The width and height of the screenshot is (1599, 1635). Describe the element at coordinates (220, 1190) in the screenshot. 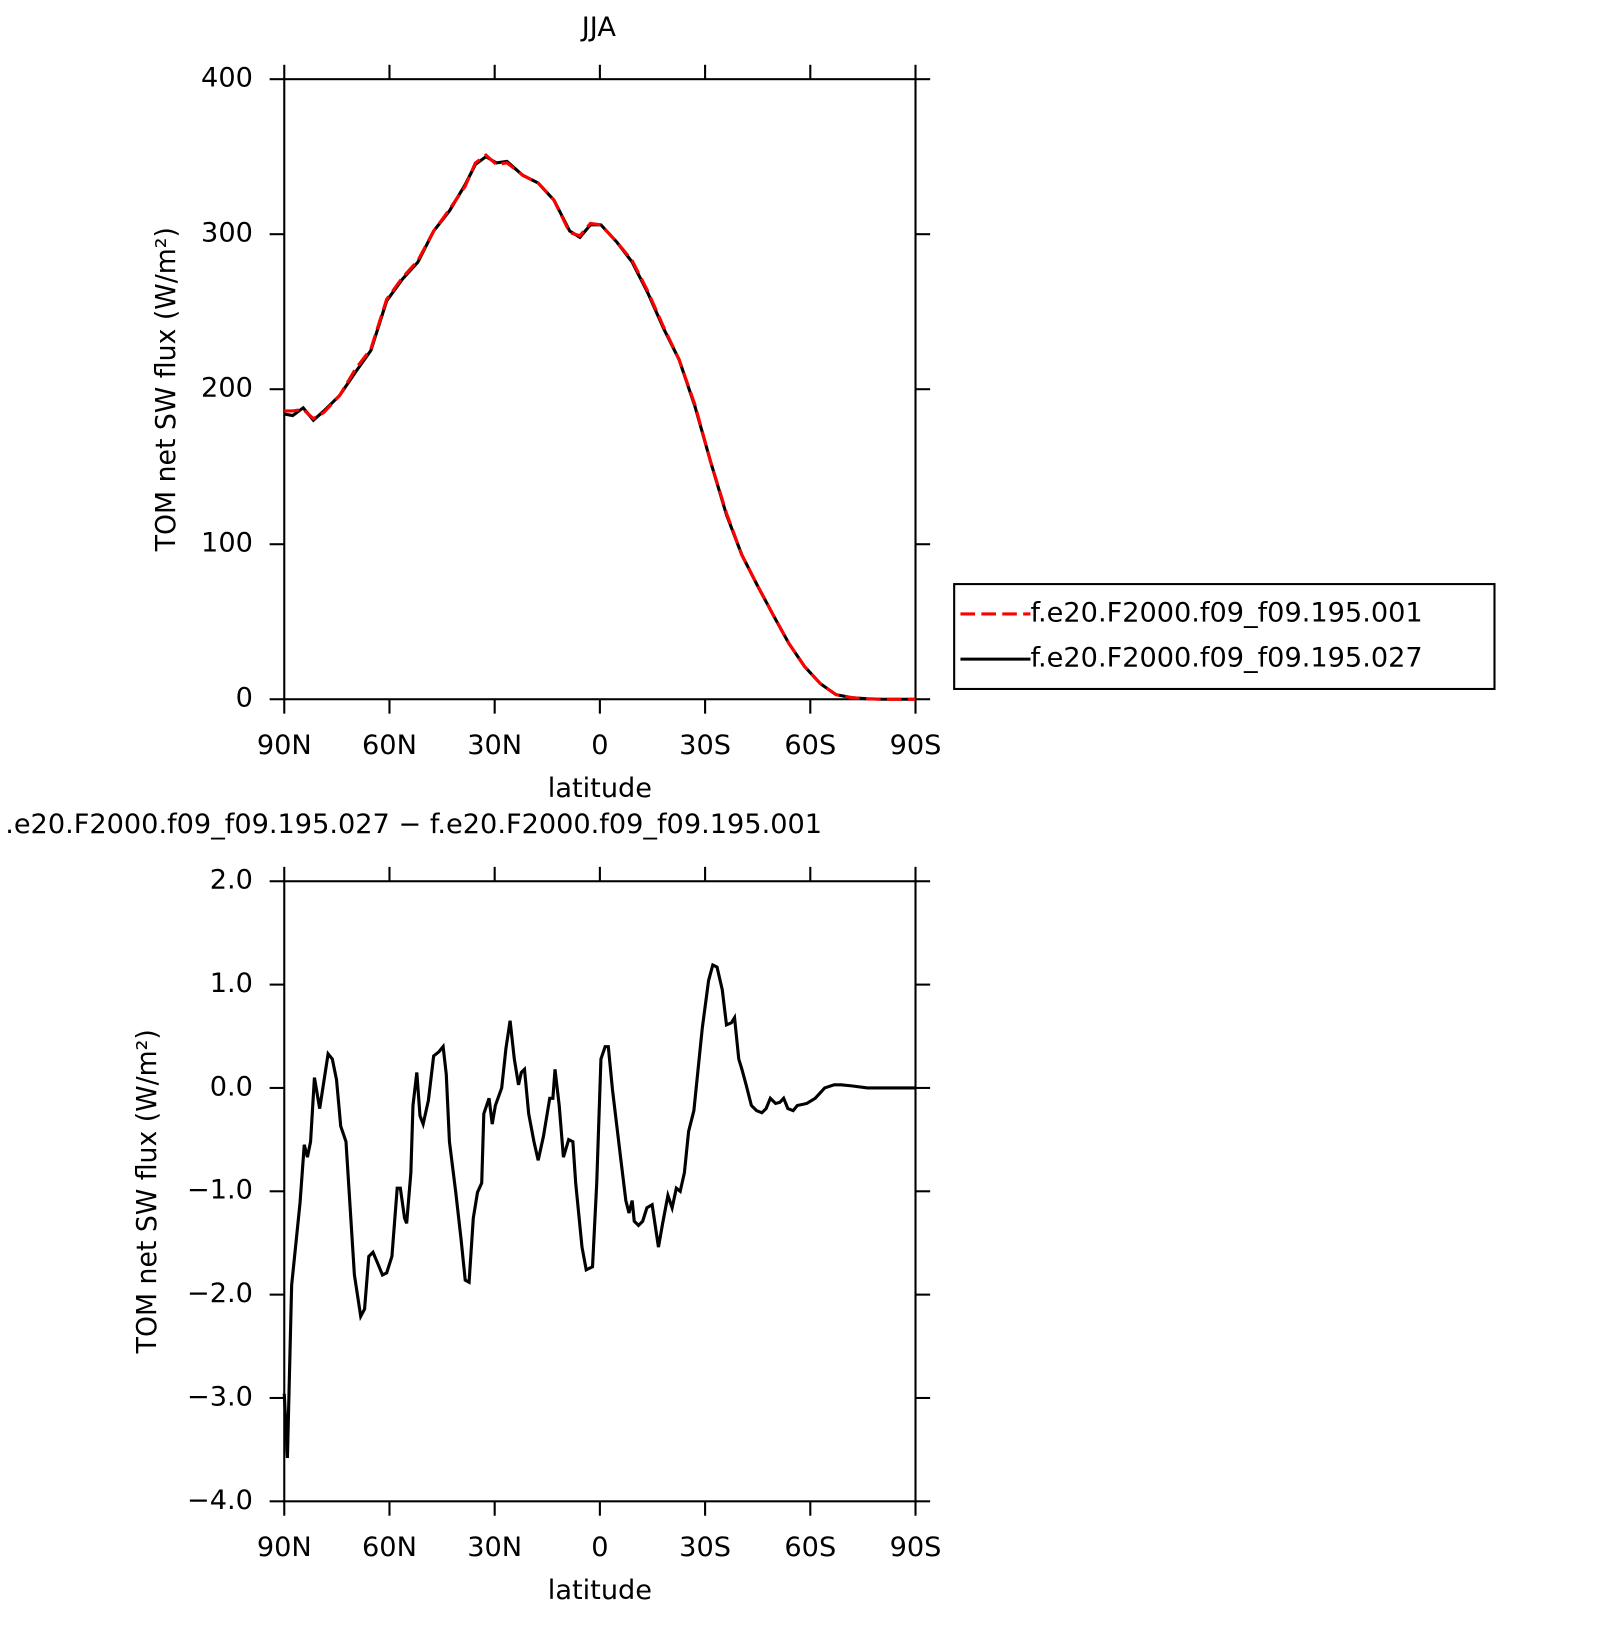

I see `y-tick-label: −1.0` at that location.